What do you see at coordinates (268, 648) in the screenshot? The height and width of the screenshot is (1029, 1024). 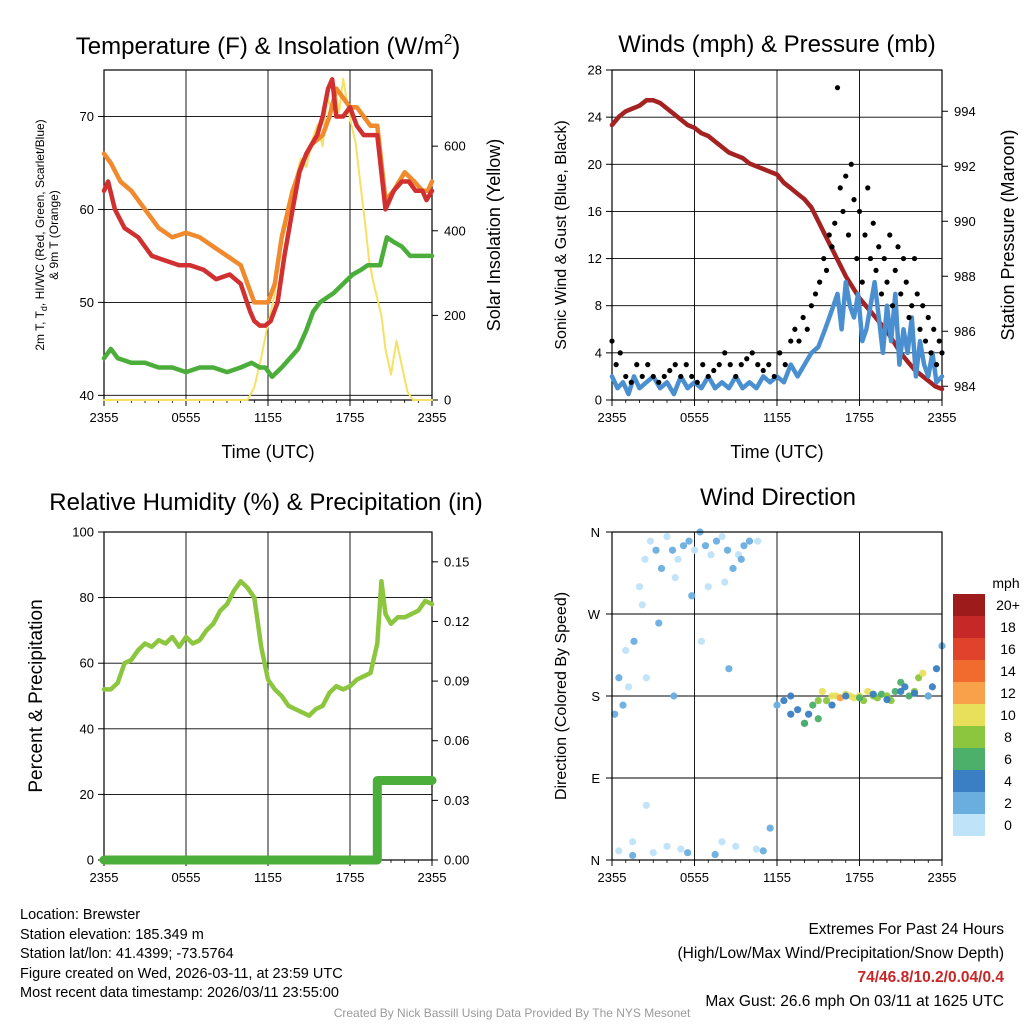 I see `humidity-relative-humidity-line` at bounding box center [268, 648].